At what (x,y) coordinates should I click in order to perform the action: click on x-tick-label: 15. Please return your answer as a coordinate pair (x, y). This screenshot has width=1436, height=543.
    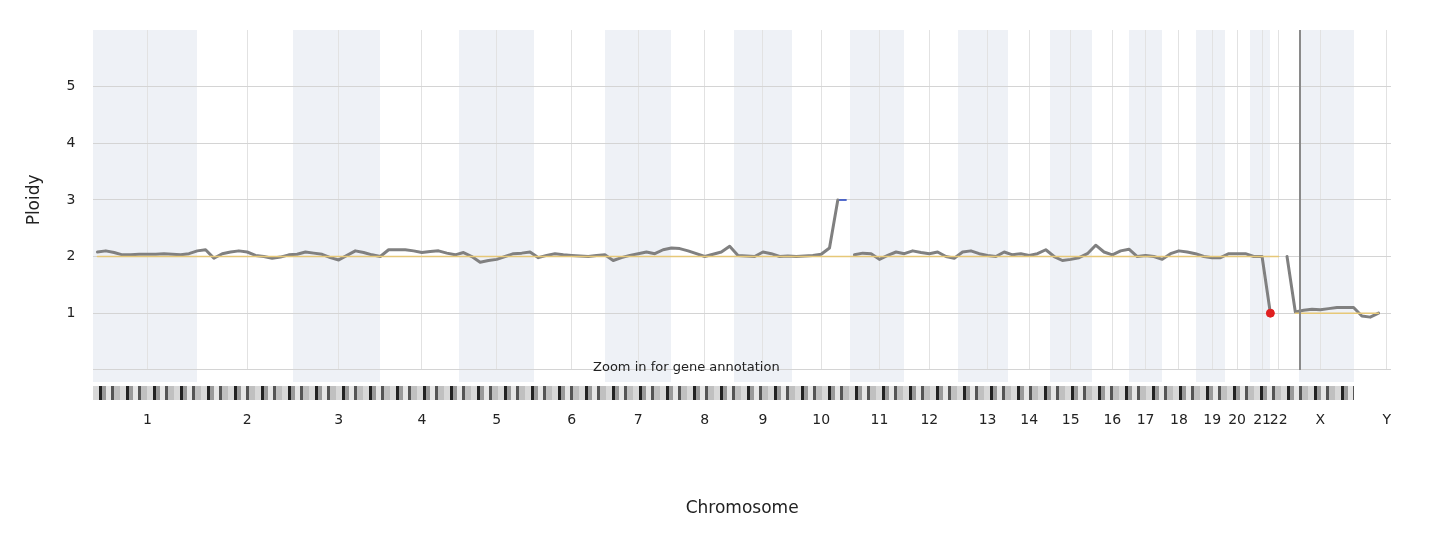
    Looking at the image, I should click on (1070, 418).